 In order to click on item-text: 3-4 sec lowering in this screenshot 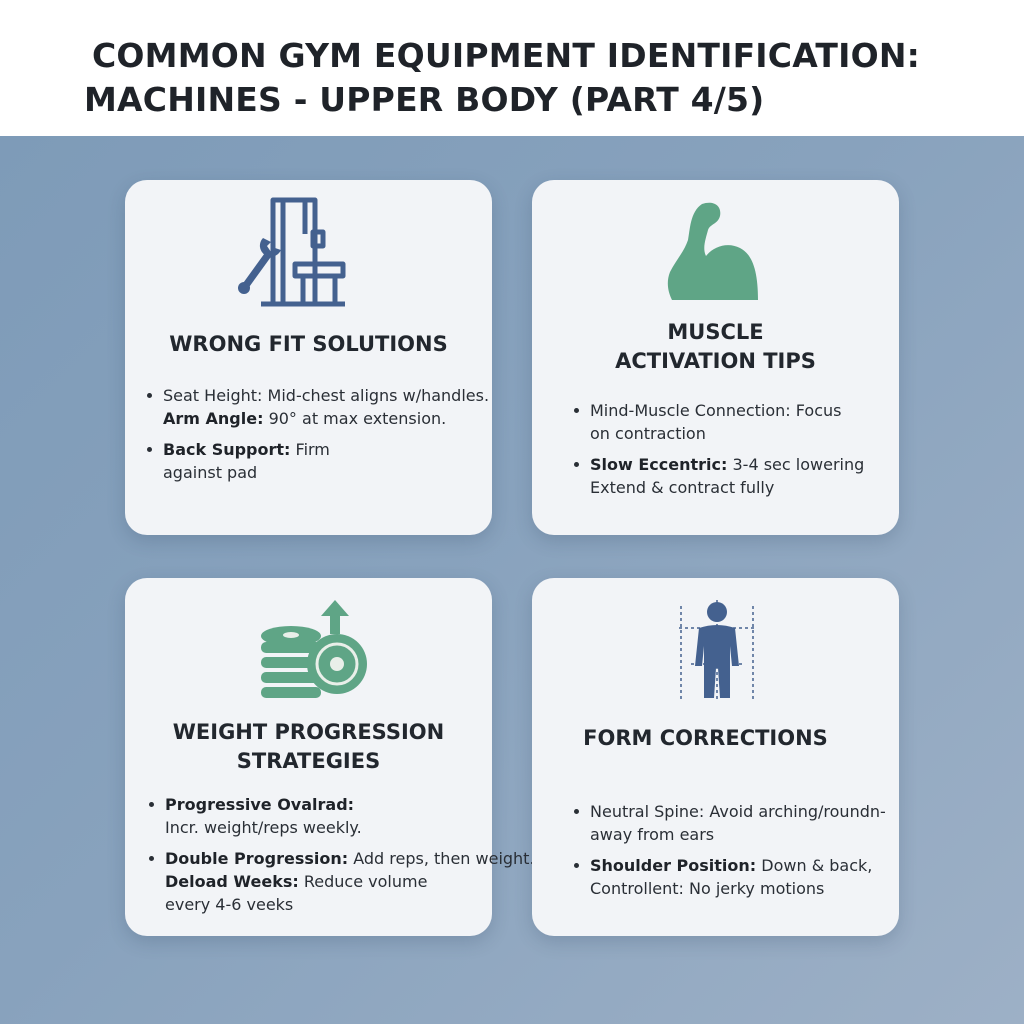, I will do `click(796, 464)`.